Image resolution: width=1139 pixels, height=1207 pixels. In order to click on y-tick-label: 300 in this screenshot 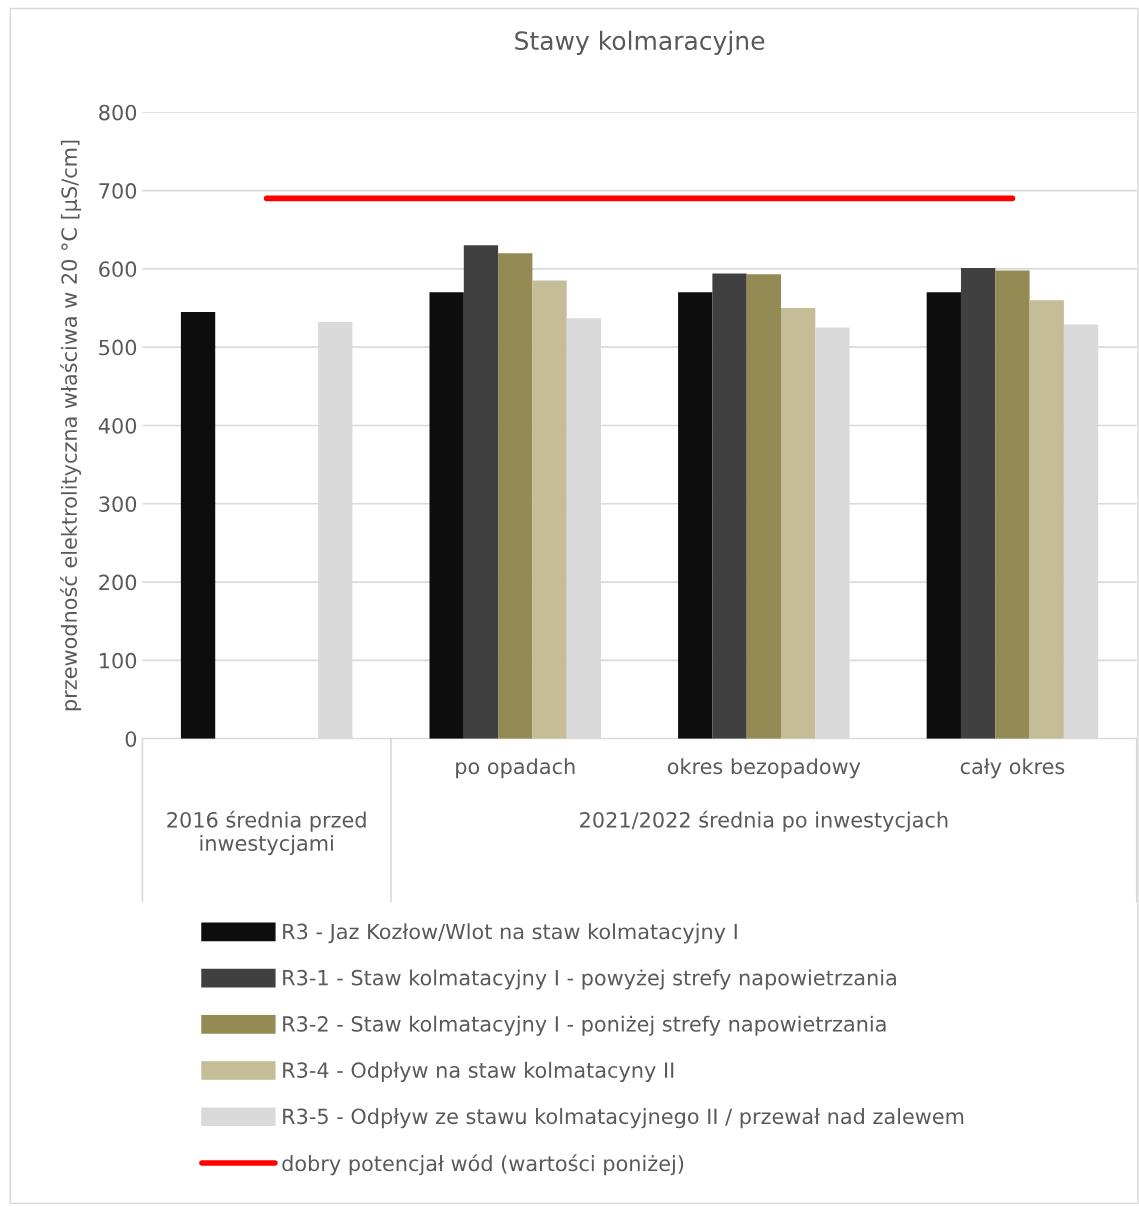, I will do `click(118, 504)`.